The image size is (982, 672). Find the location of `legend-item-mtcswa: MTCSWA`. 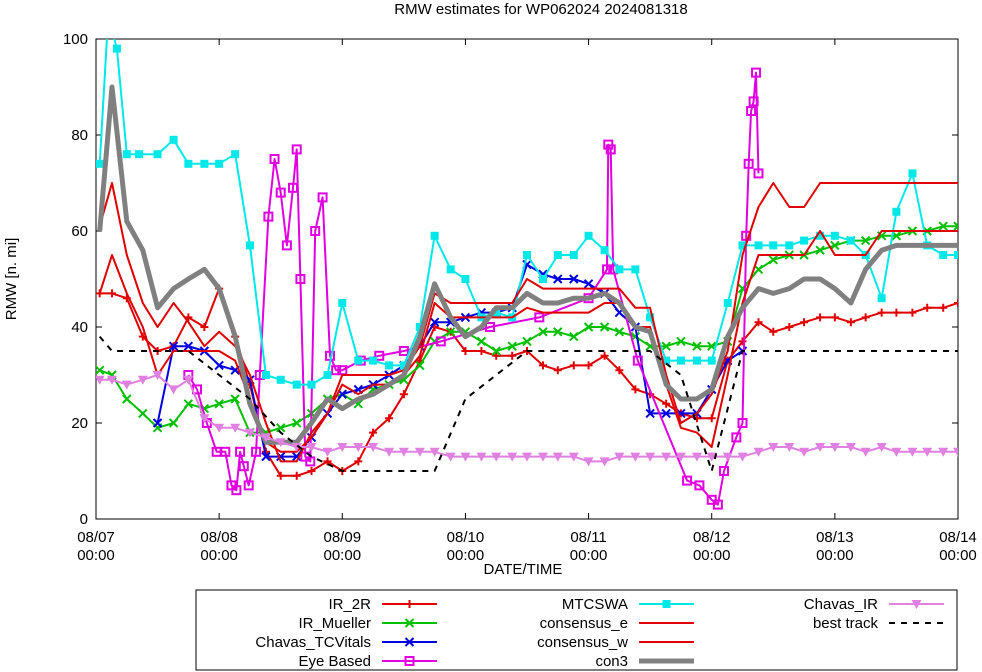

legend-item-mtcswa: MTCSWA is located at coordinates (628, 604).